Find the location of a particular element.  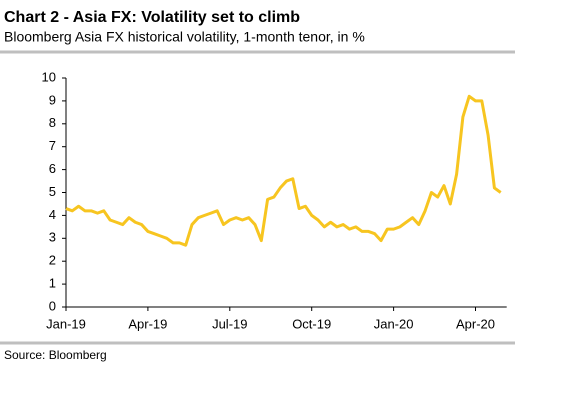

y-tick-label: 9 is located at coordinates (52, 99).